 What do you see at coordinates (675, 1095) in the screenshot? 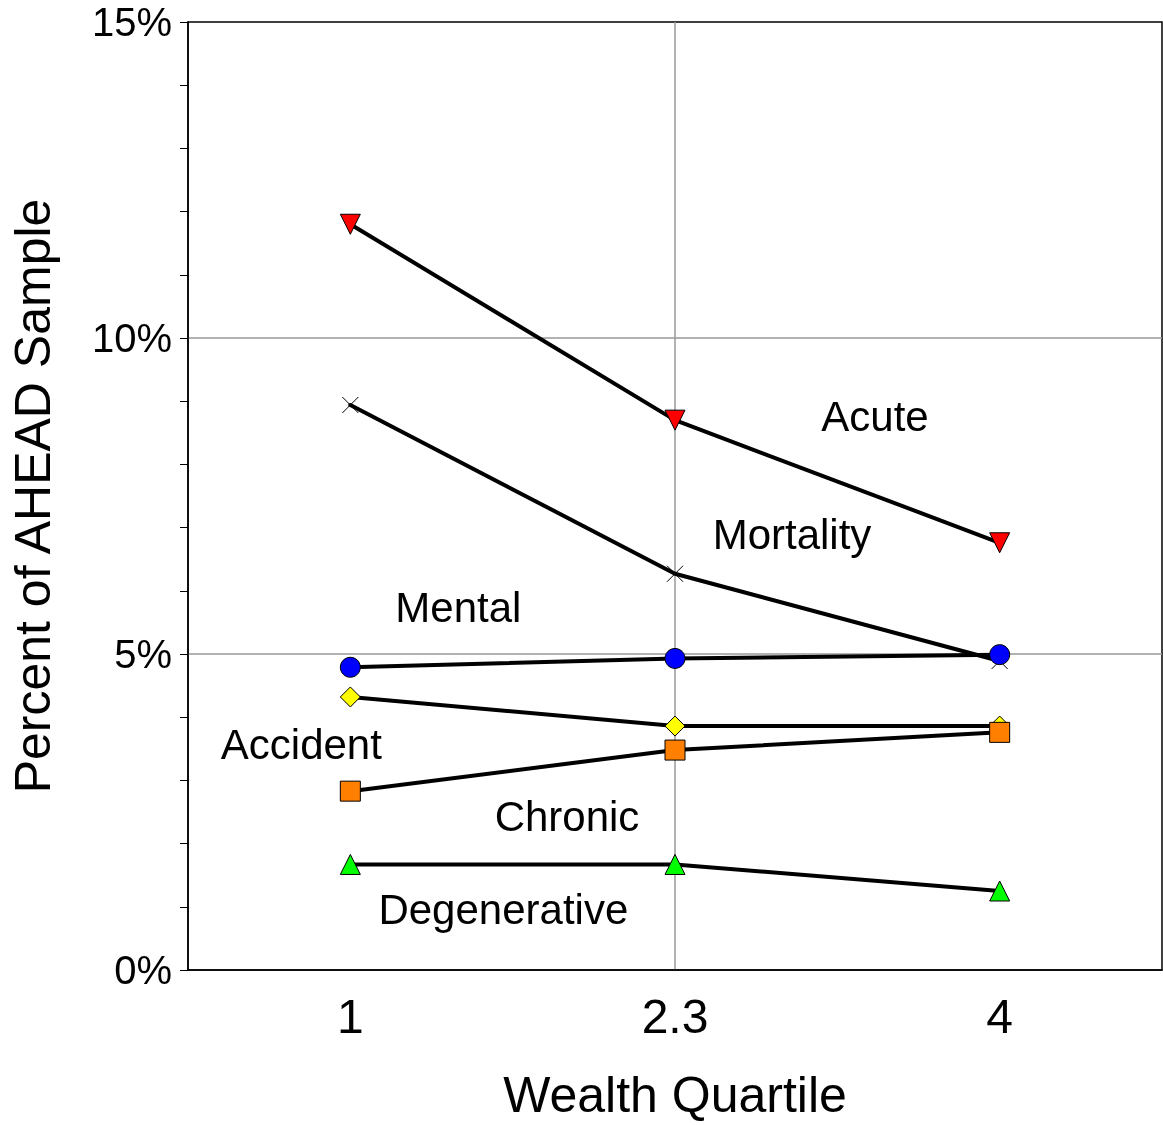
I see `x-axis-title: Wealth Quartile` at bounding box center [675, 1095].